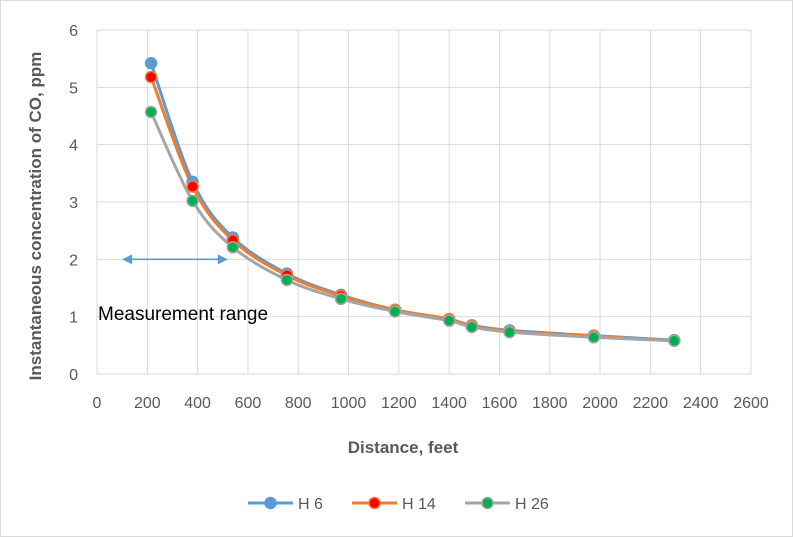 This screenshot has width=793, height=537. What do you see at coordinates (500, 403) in the screenshot?
I see `x-tick-label: 1600` at bounding box center [500, 403].